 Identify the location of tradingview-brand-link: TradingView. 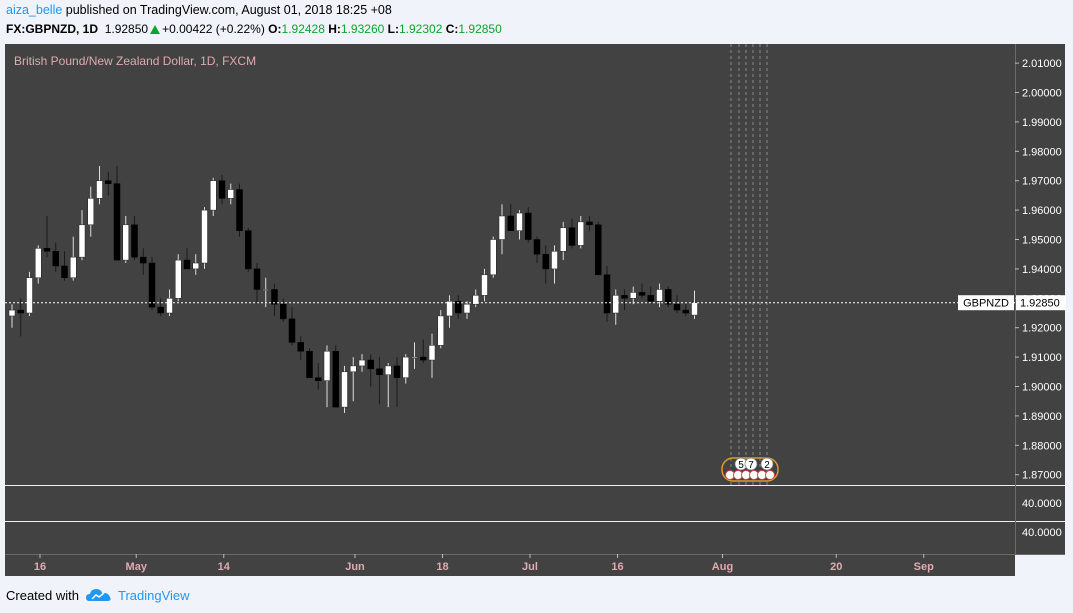
(154, 595).